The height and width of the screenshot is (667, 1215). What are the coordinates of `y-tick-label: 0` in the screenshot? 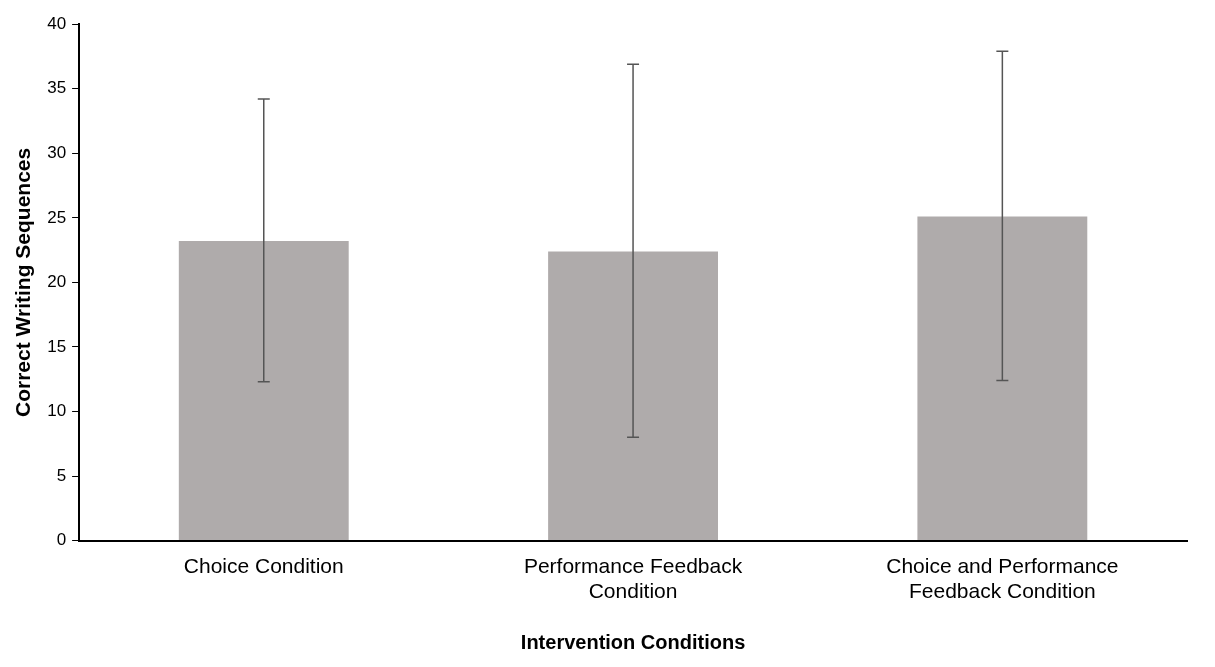 It's located at (61, 540).